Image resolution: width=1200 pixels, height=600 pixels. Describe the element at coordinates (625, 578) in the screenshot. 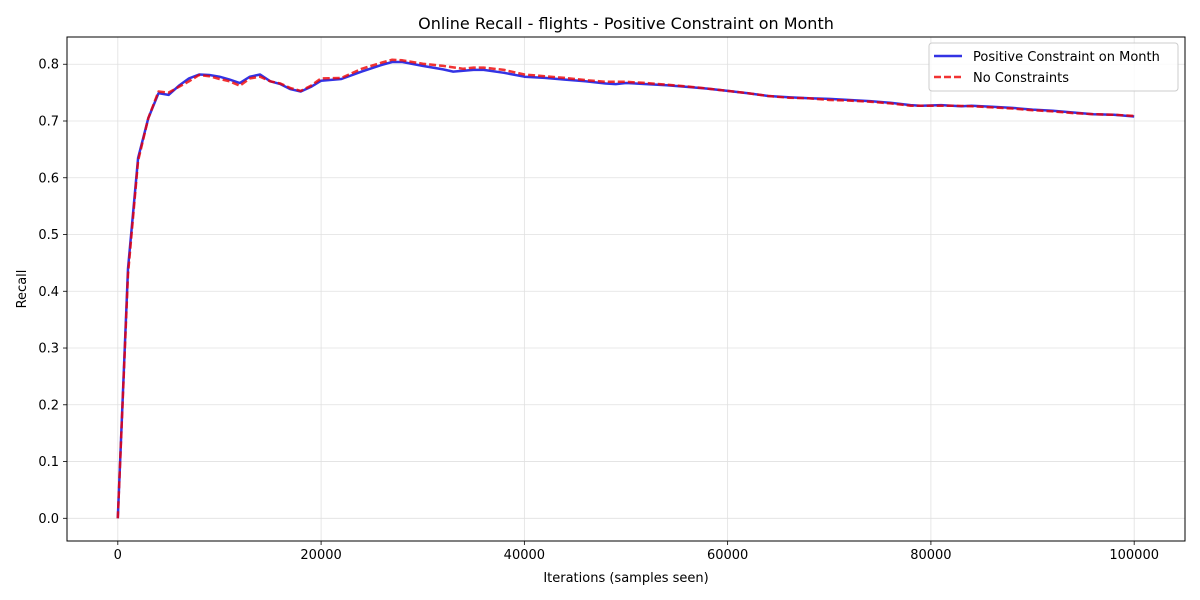

I see `x-axis-label: Iterations (samples seen)` at that location.